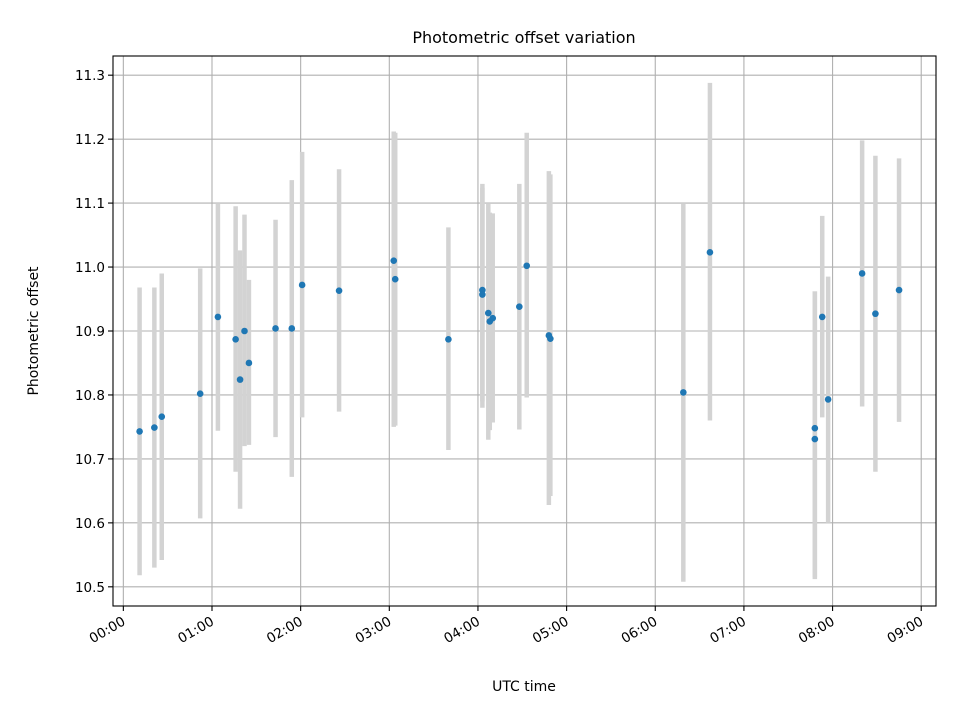  Describe the element at coordinates (906, 630) in the screenshot. I see `x-tick-label: 09:00` at that location.